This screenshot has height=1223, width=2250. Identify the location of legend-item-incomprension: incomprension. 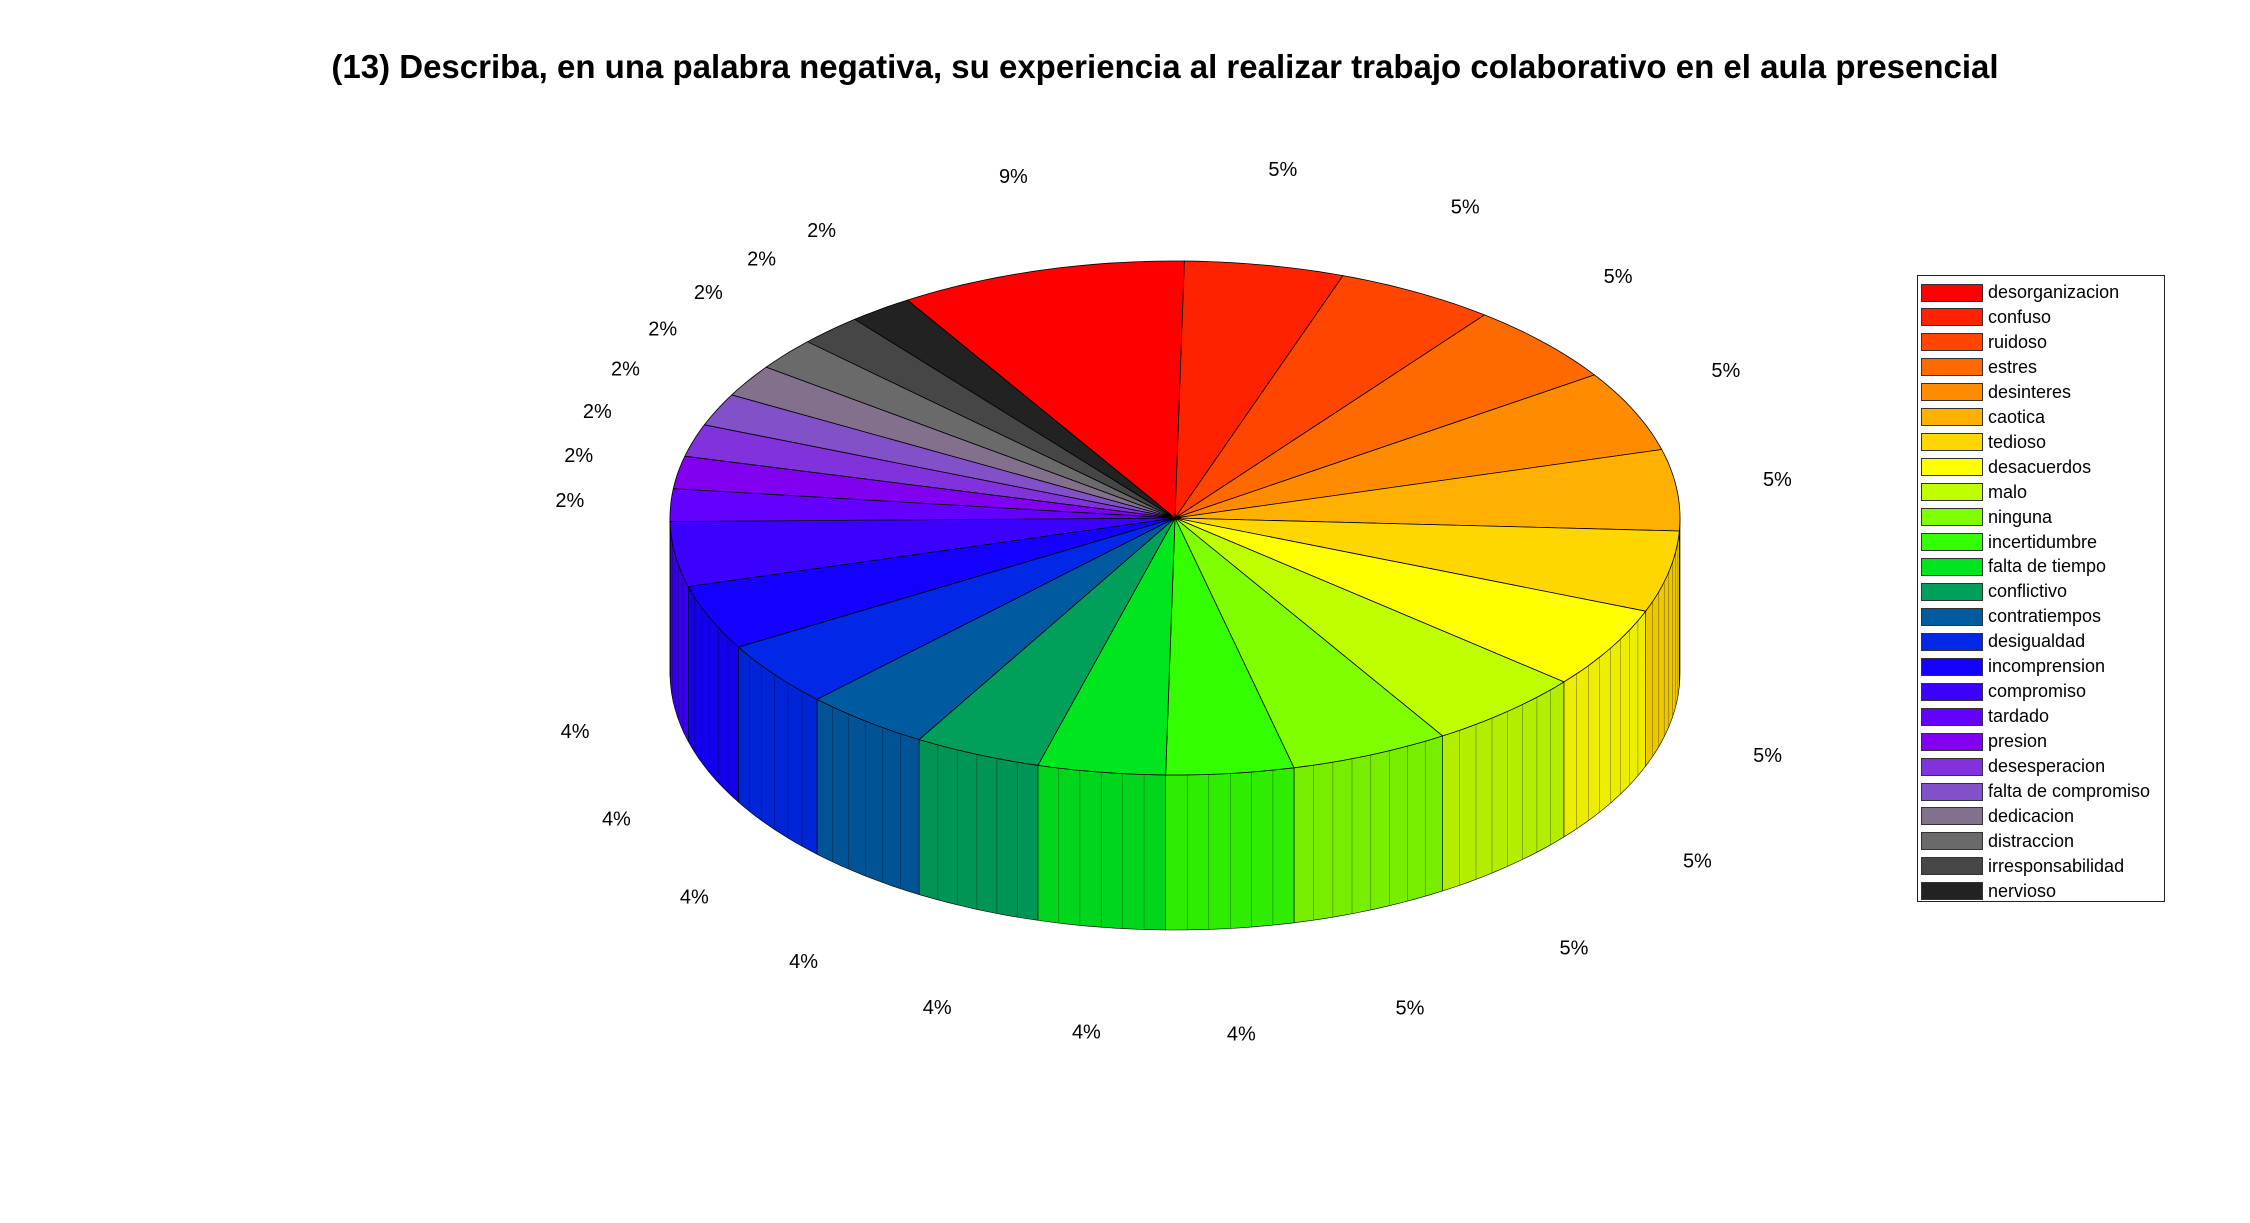
(2013, 666).